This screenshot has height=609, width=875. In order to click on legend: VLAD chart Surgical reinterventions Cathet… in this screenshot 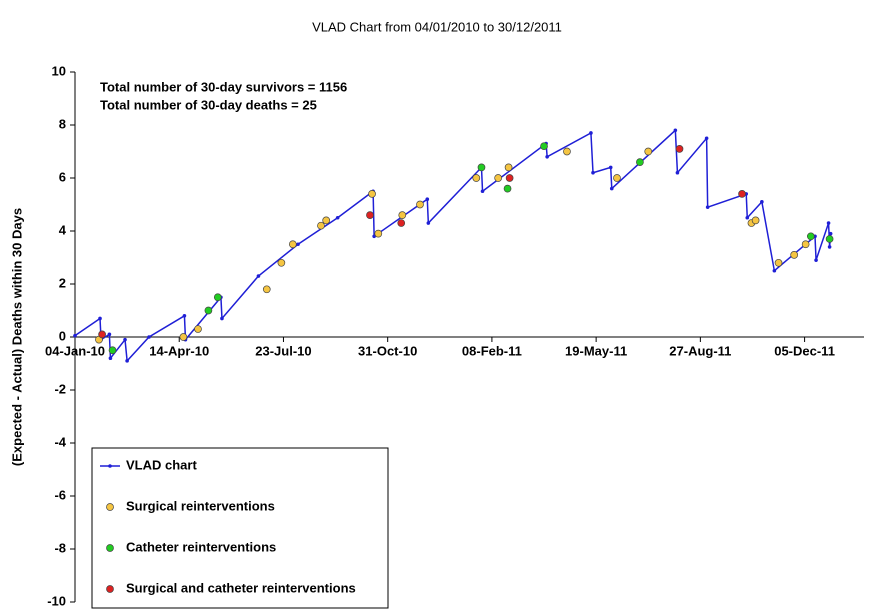, I will do `click(240, 528)`.